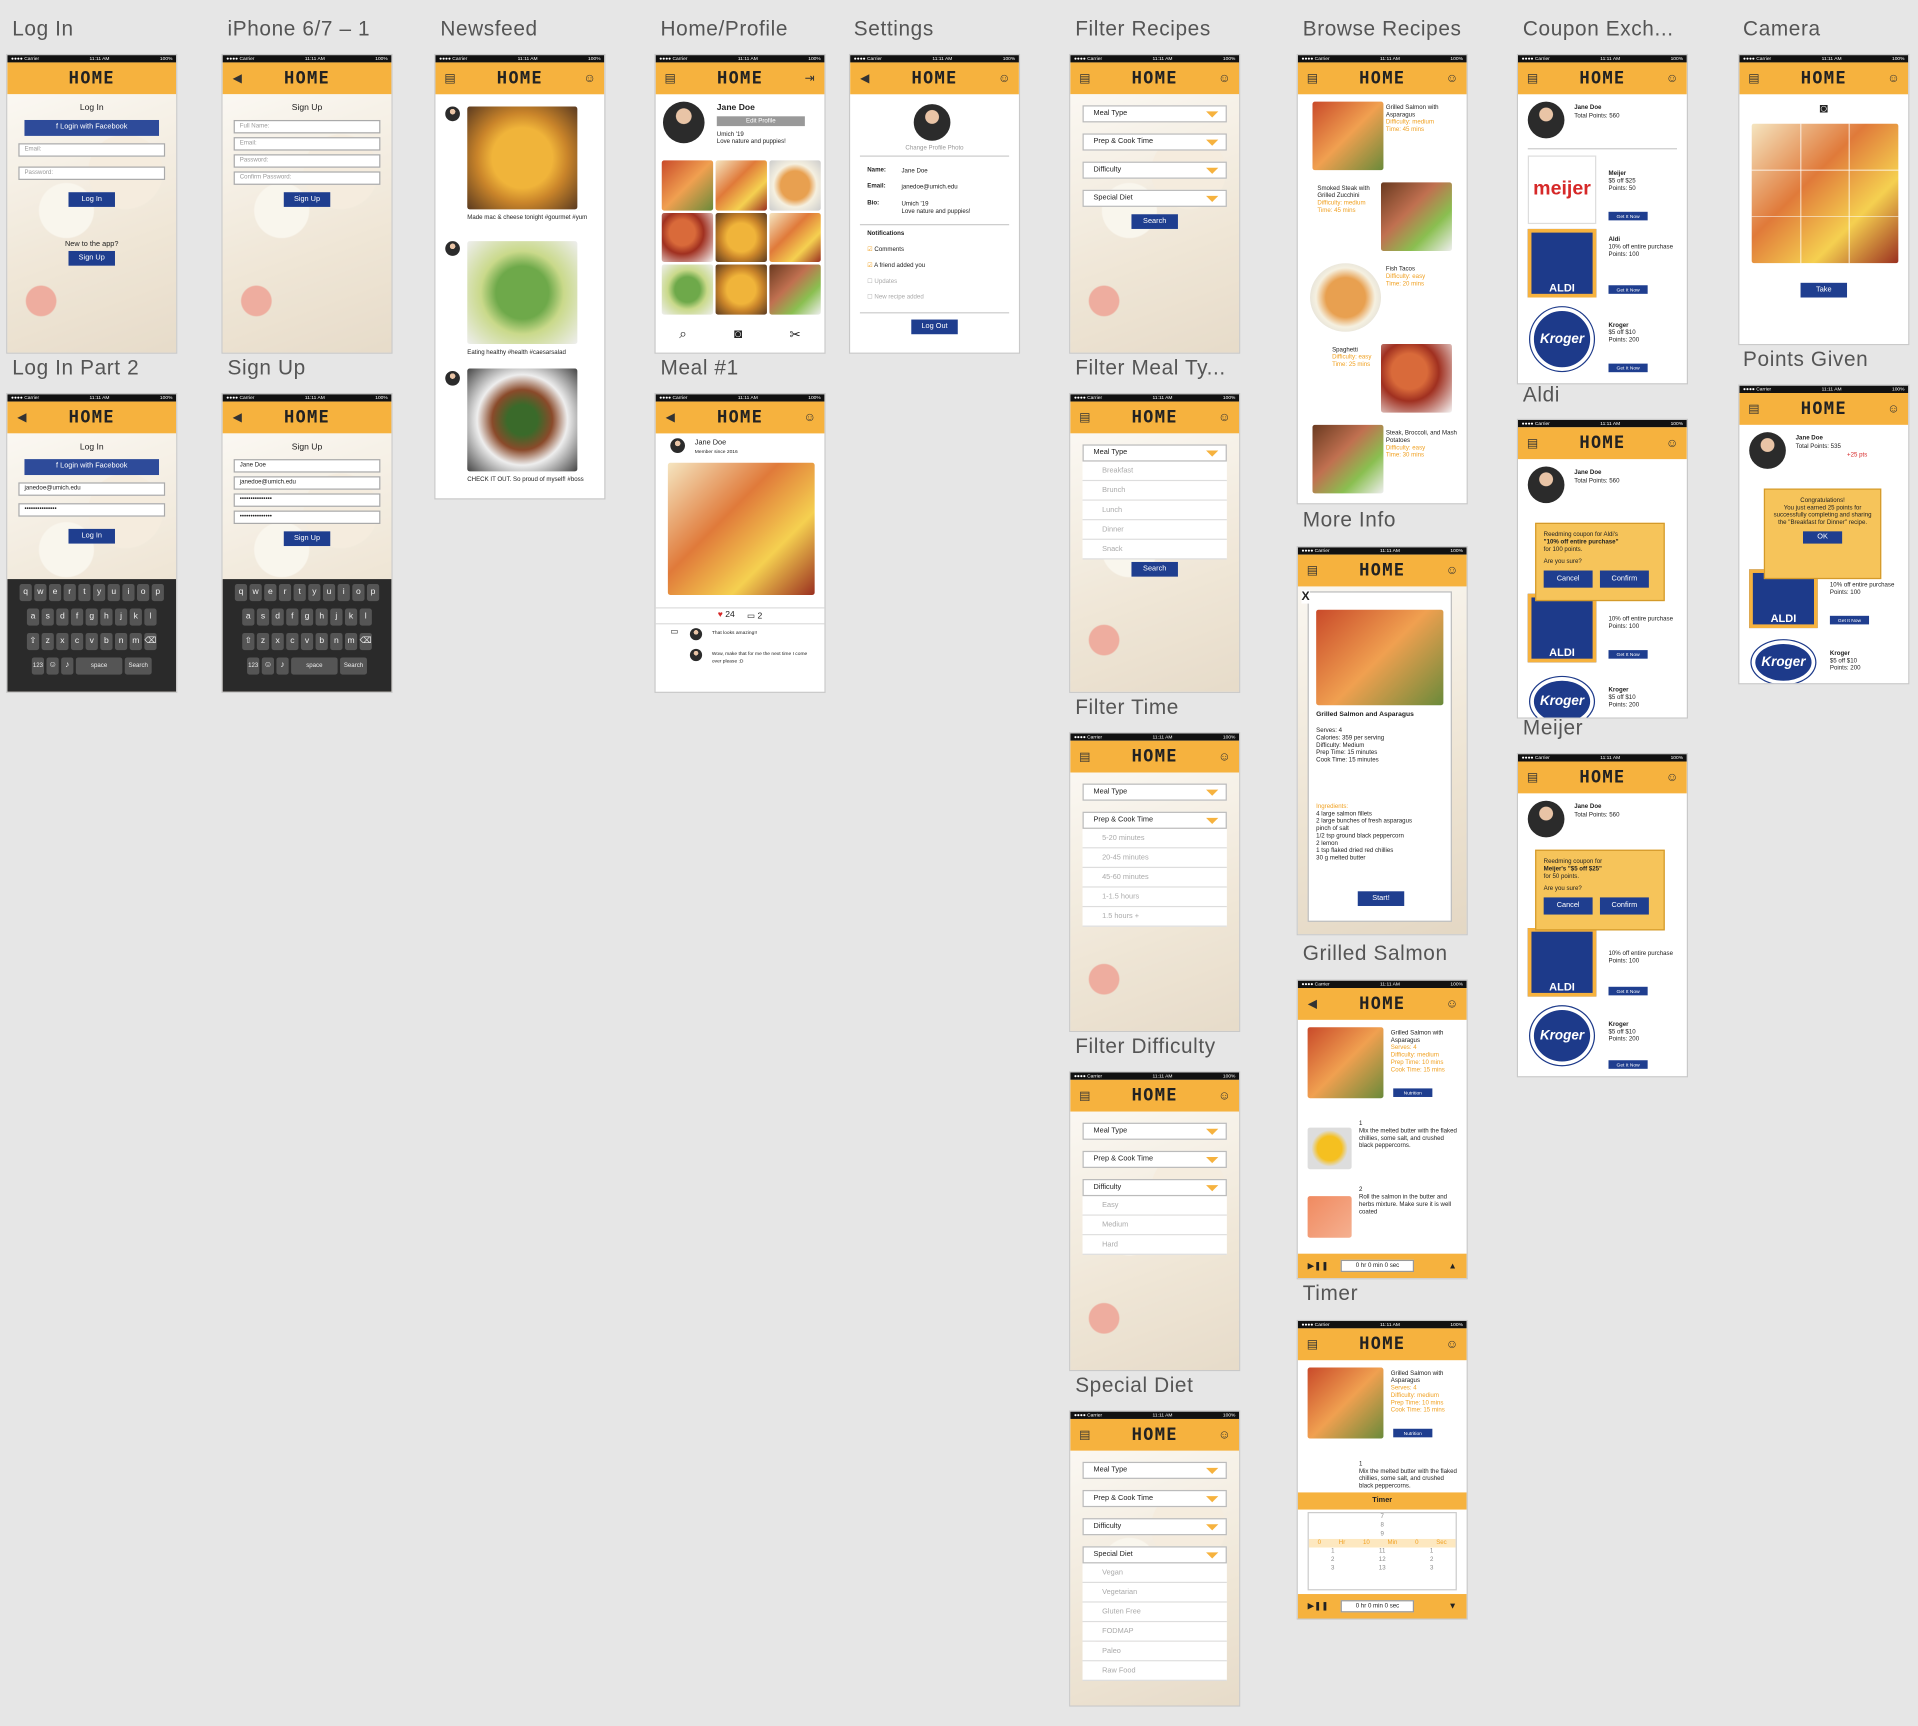  Describe the element at coordinates (1348, 459) in the screenshot. I see `recipe-photo` at that location.